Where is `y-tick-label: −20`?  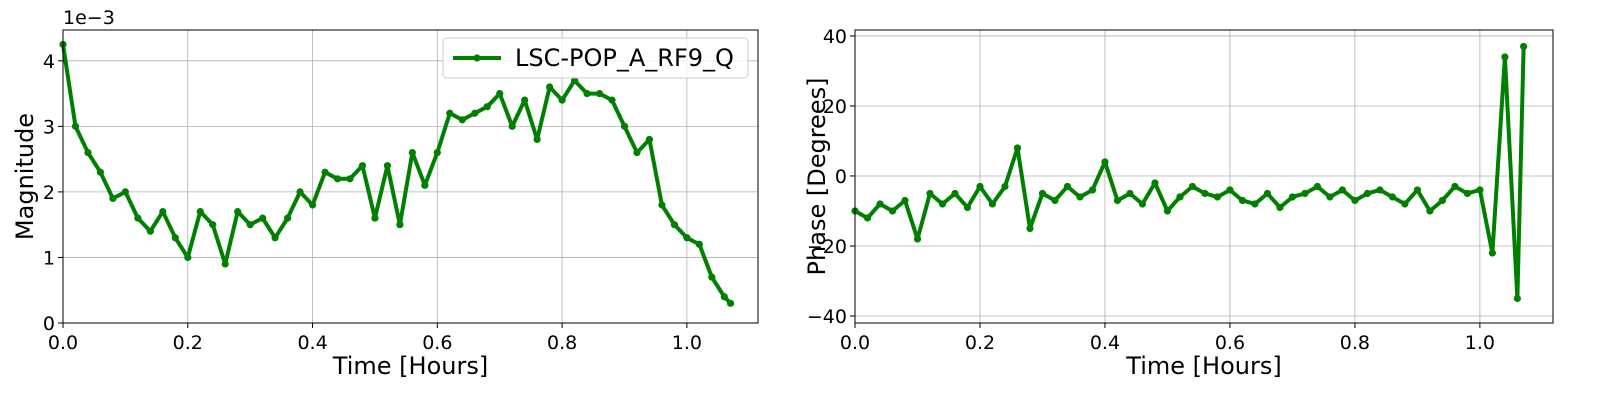 y-tick-label: −20 is located at coordinates (827, 247).